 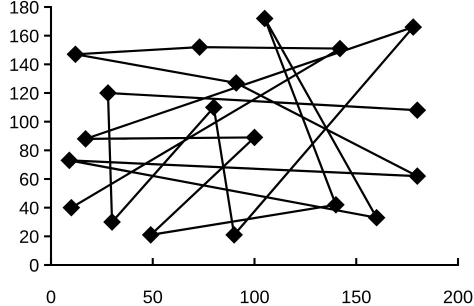 I want to click on y-tick-label: 0, so click(x=34, y=265).